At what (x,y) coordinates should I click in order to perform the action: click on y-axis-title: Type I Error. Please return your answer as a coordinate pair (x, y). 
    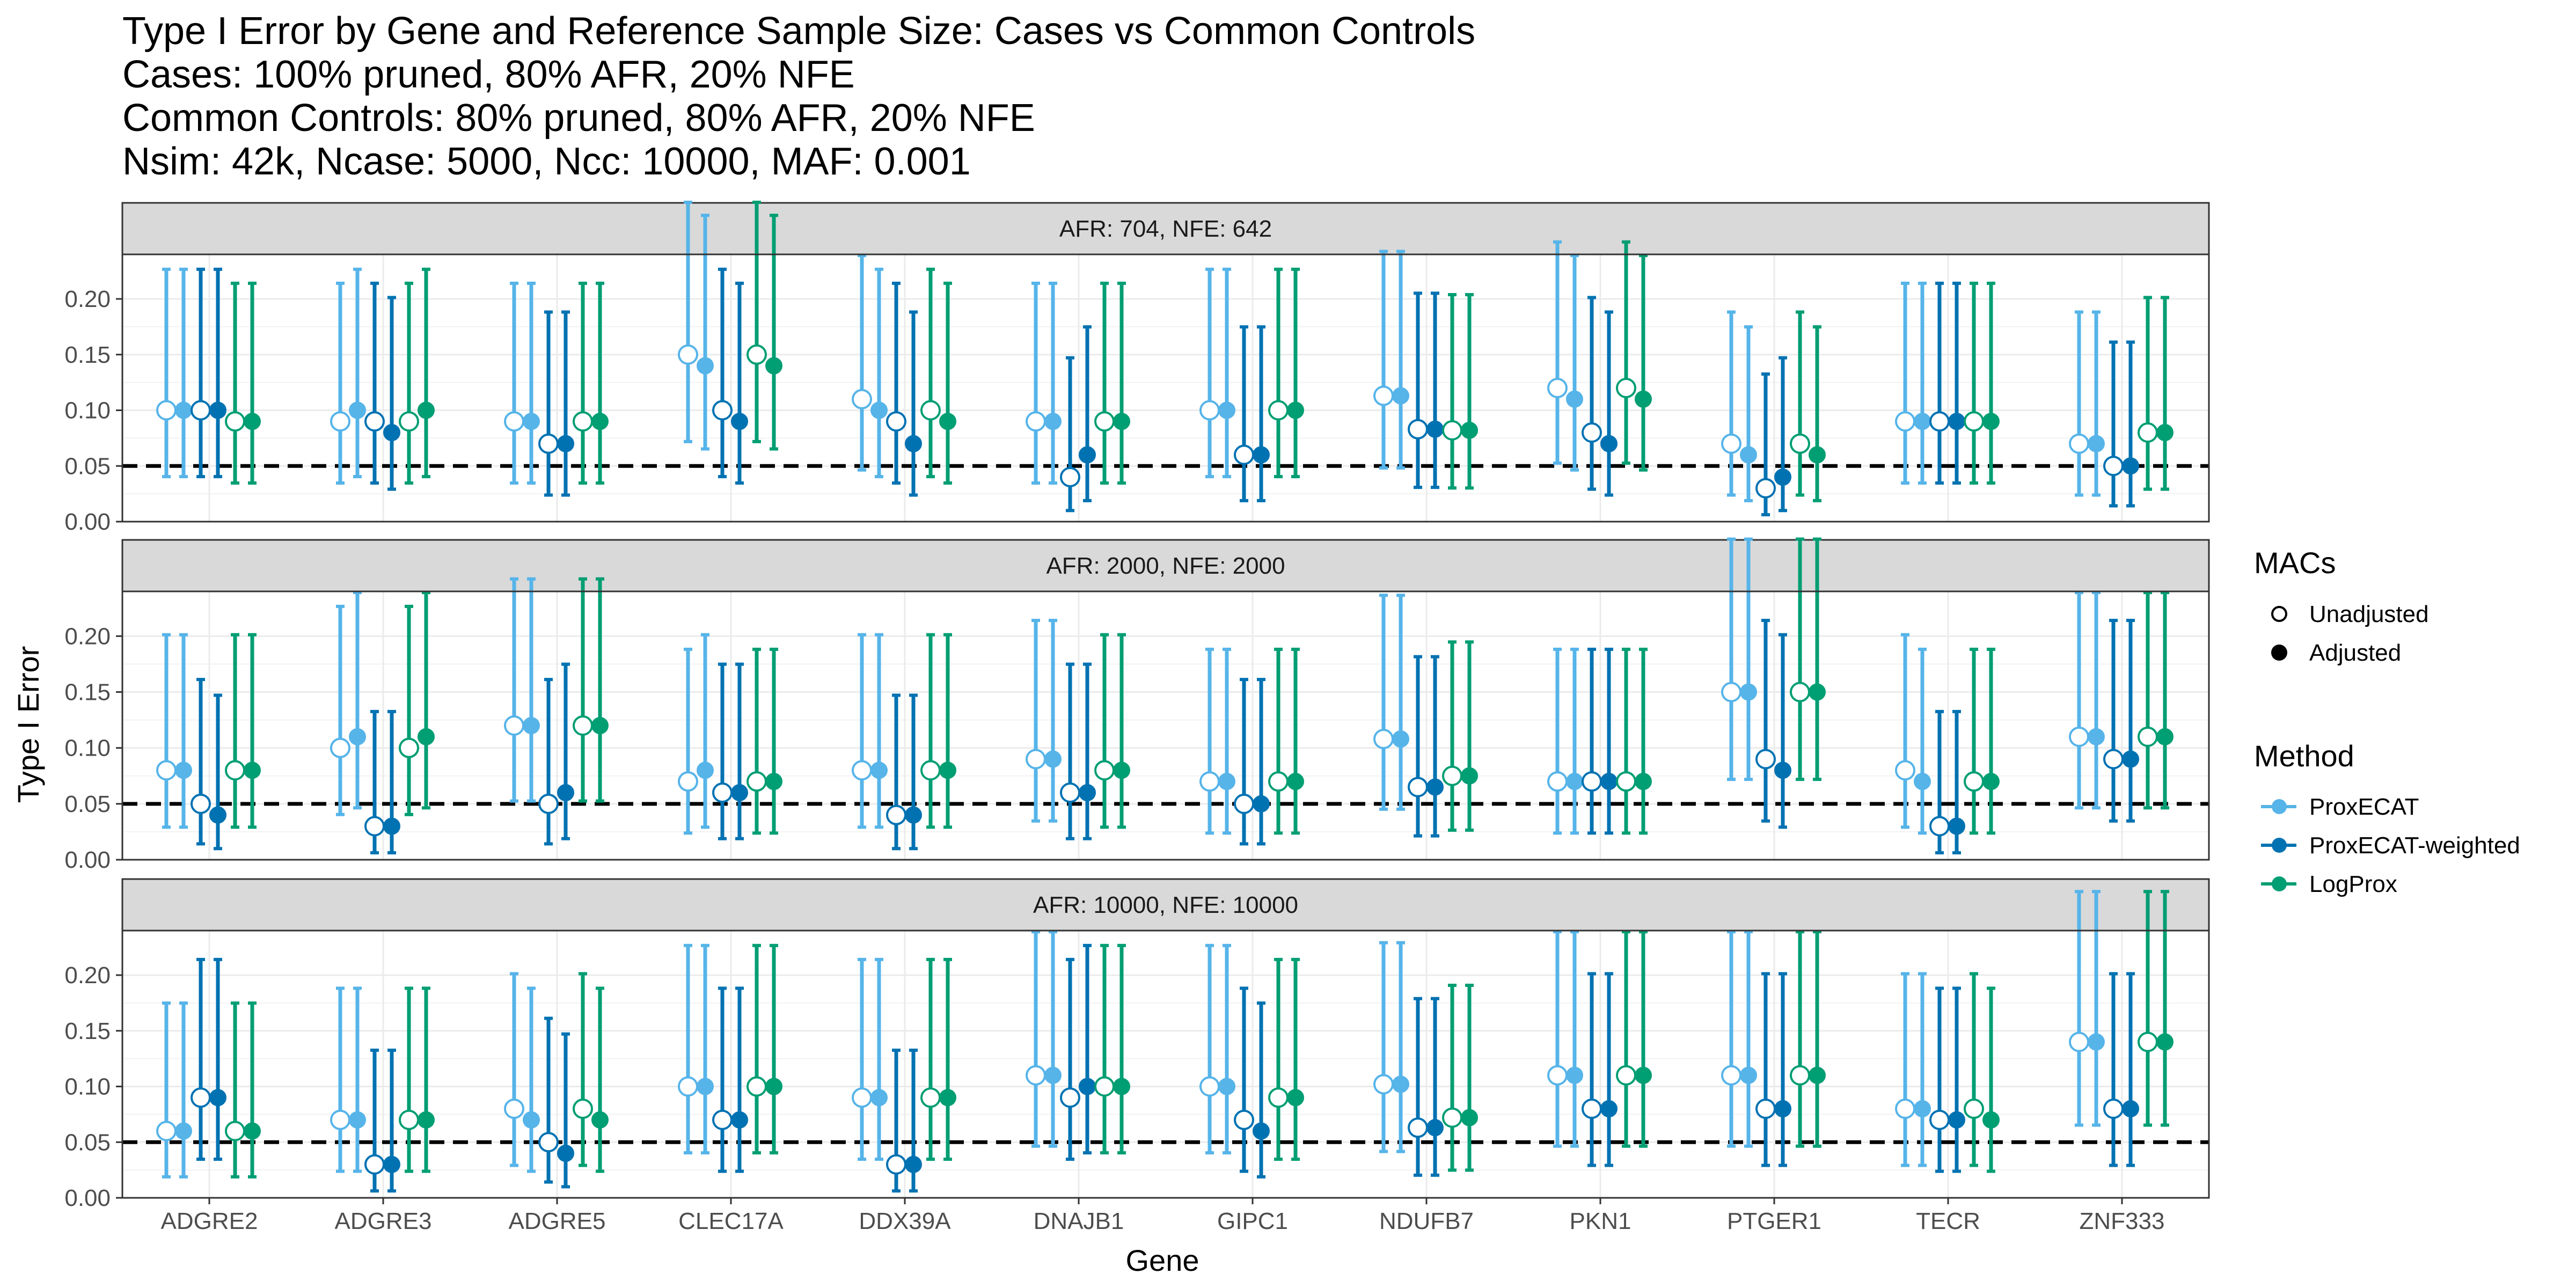
    Looking at the image, I should click on (28, 724).